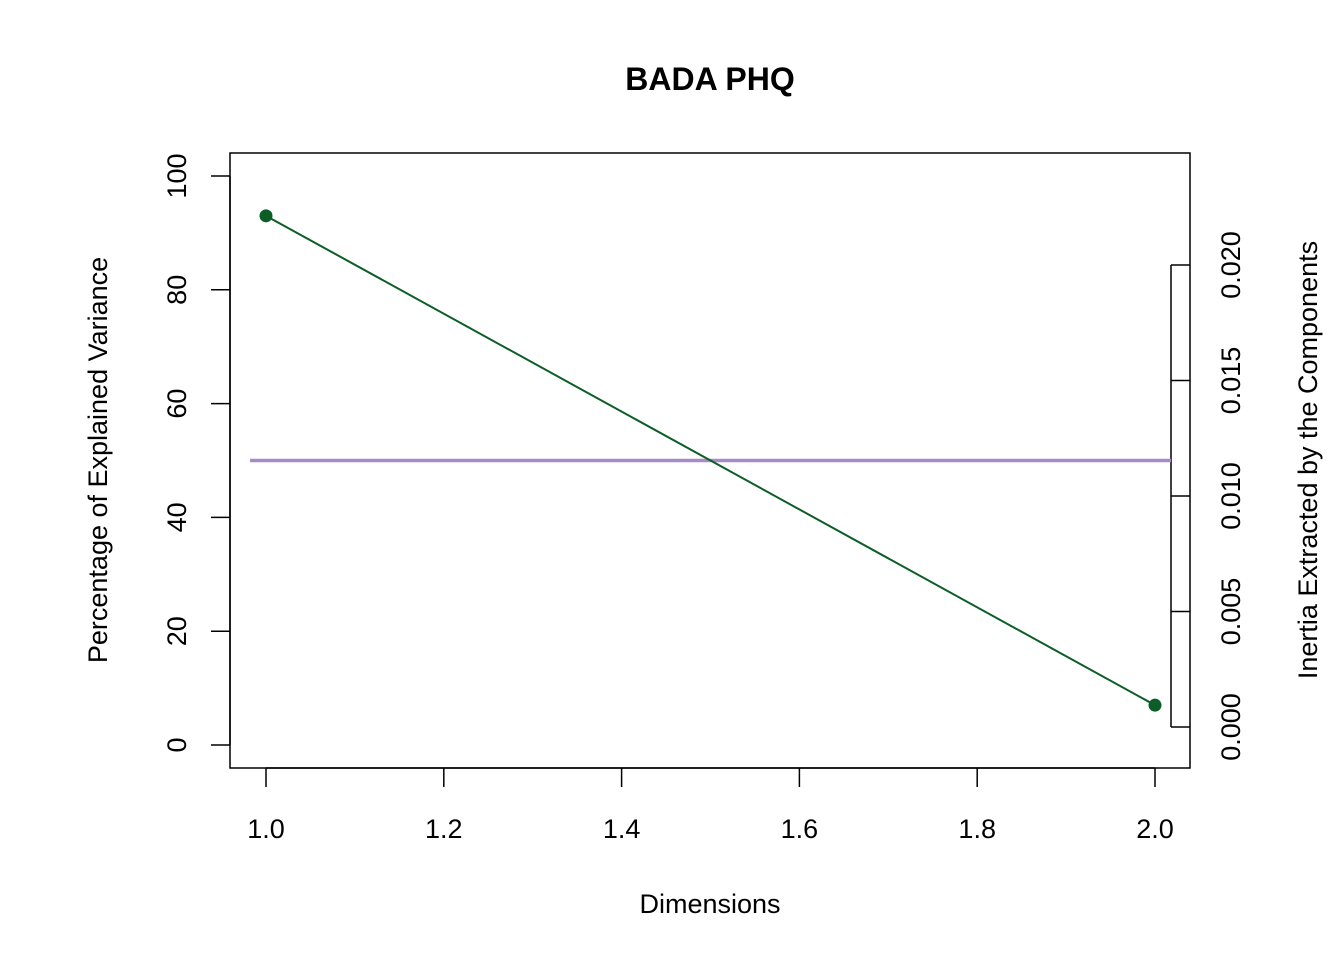 Image resolution: width=1344 pixels, height=960 pixels. What do you see at coordinates (977, 829) in the screenshot?
I see `x-tick-label: 1.8` at bounding box center [977, 829].